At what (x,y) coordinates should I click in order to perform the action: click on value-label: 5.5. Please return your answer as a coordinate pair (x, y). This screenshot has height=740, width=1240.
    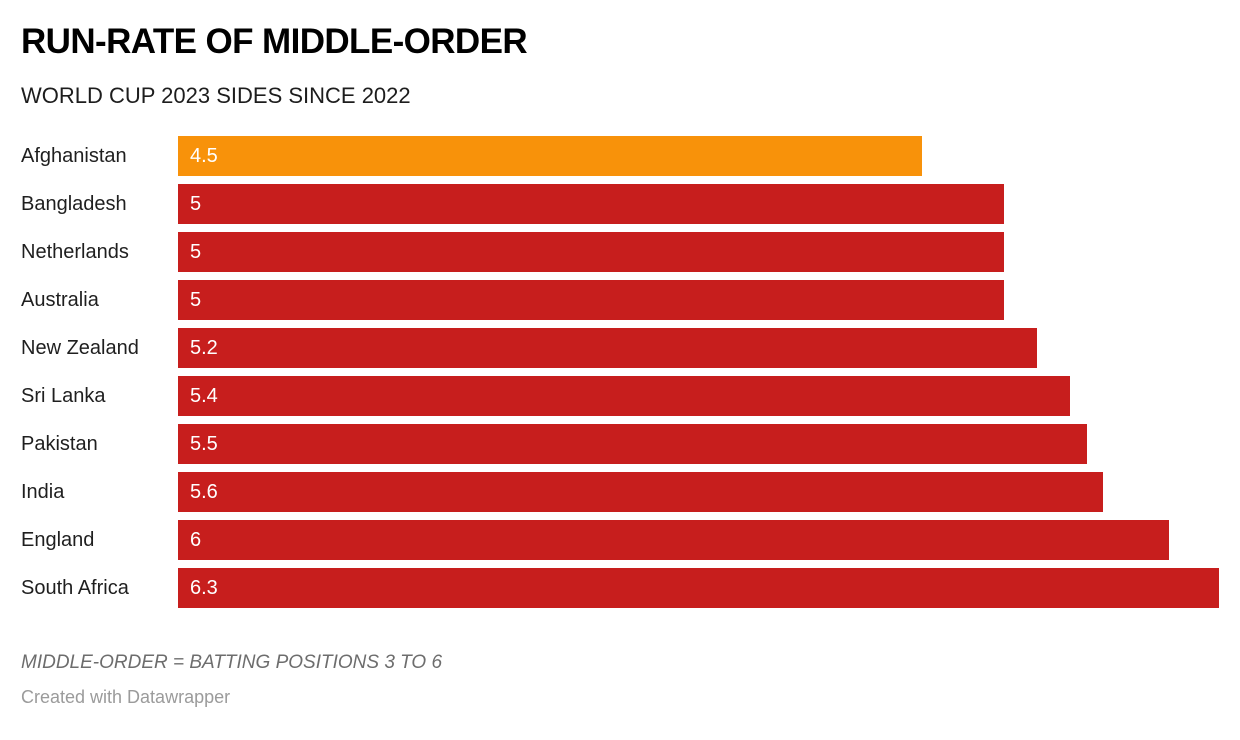
    Looking at the image, I should click on (204, 443).